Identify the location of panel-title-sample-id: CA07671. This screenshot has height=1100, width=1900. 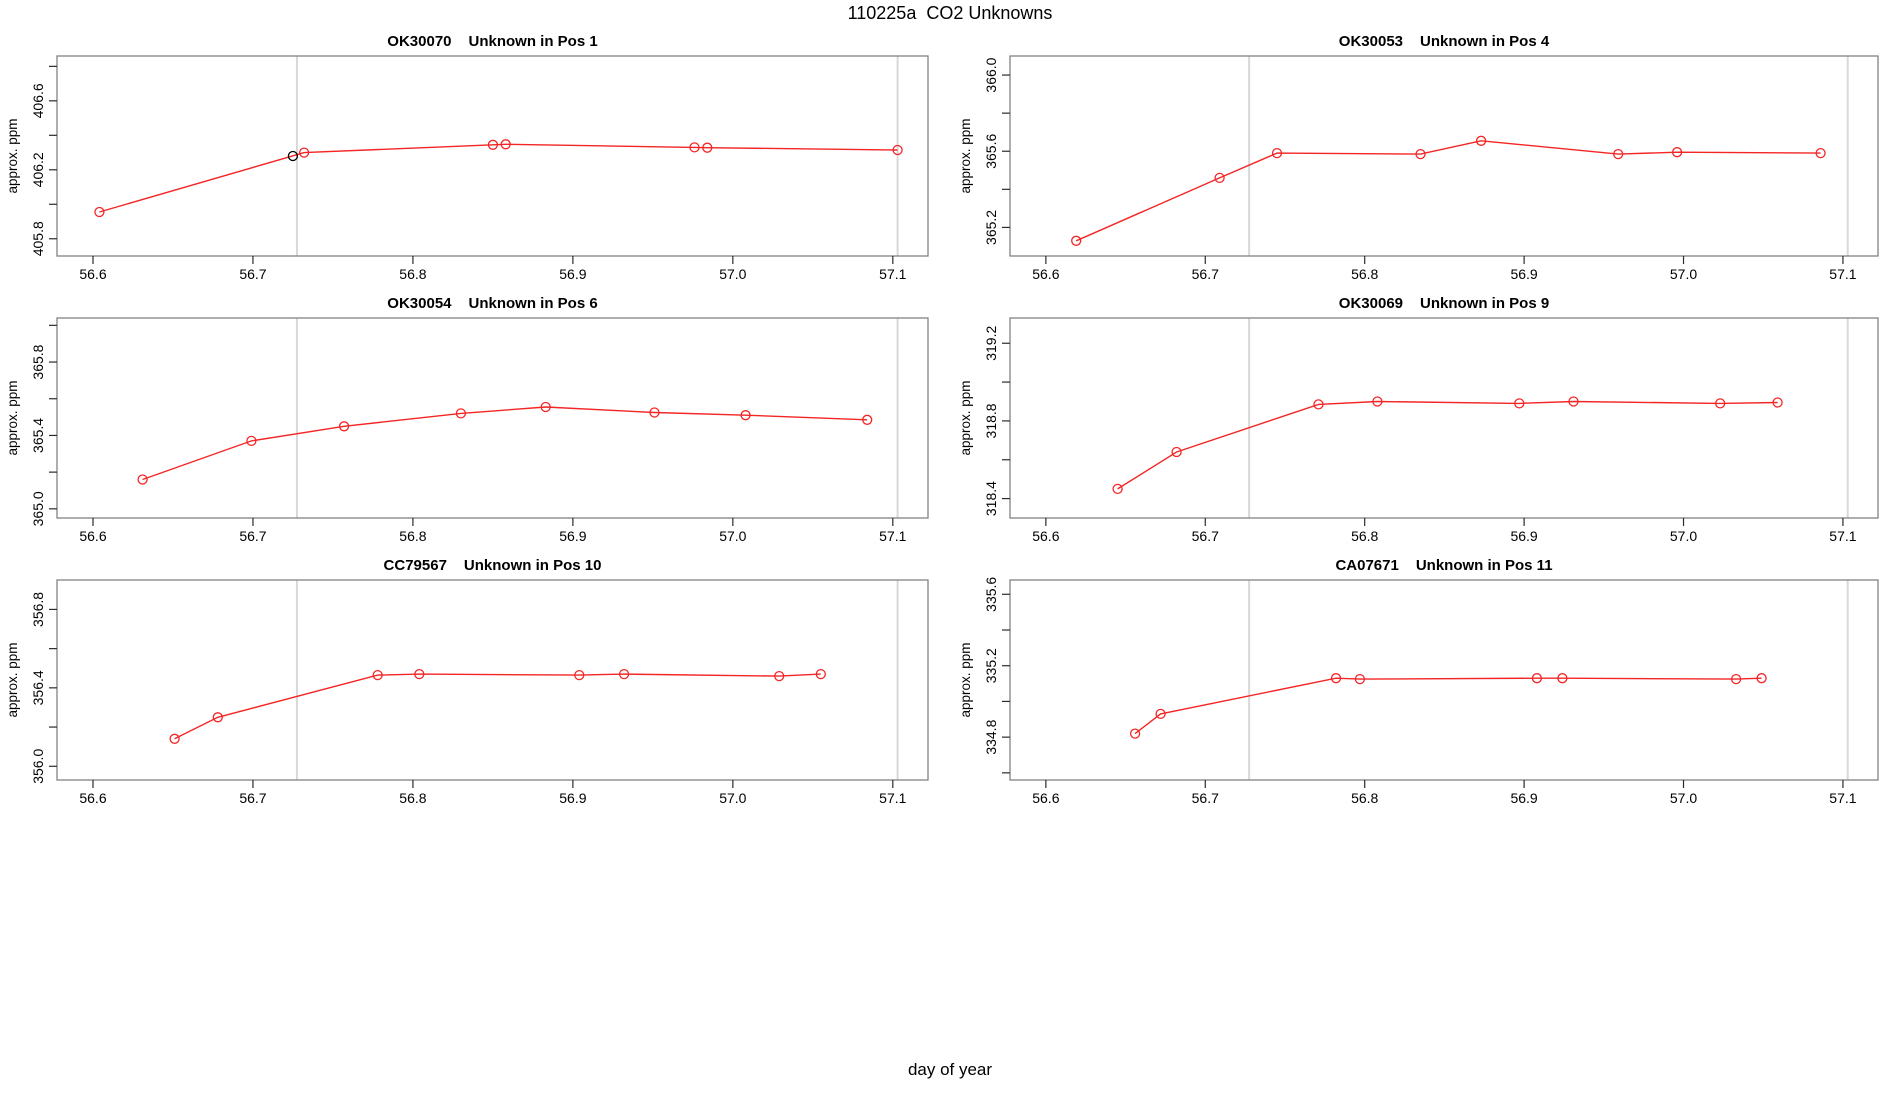
(1366, 565).